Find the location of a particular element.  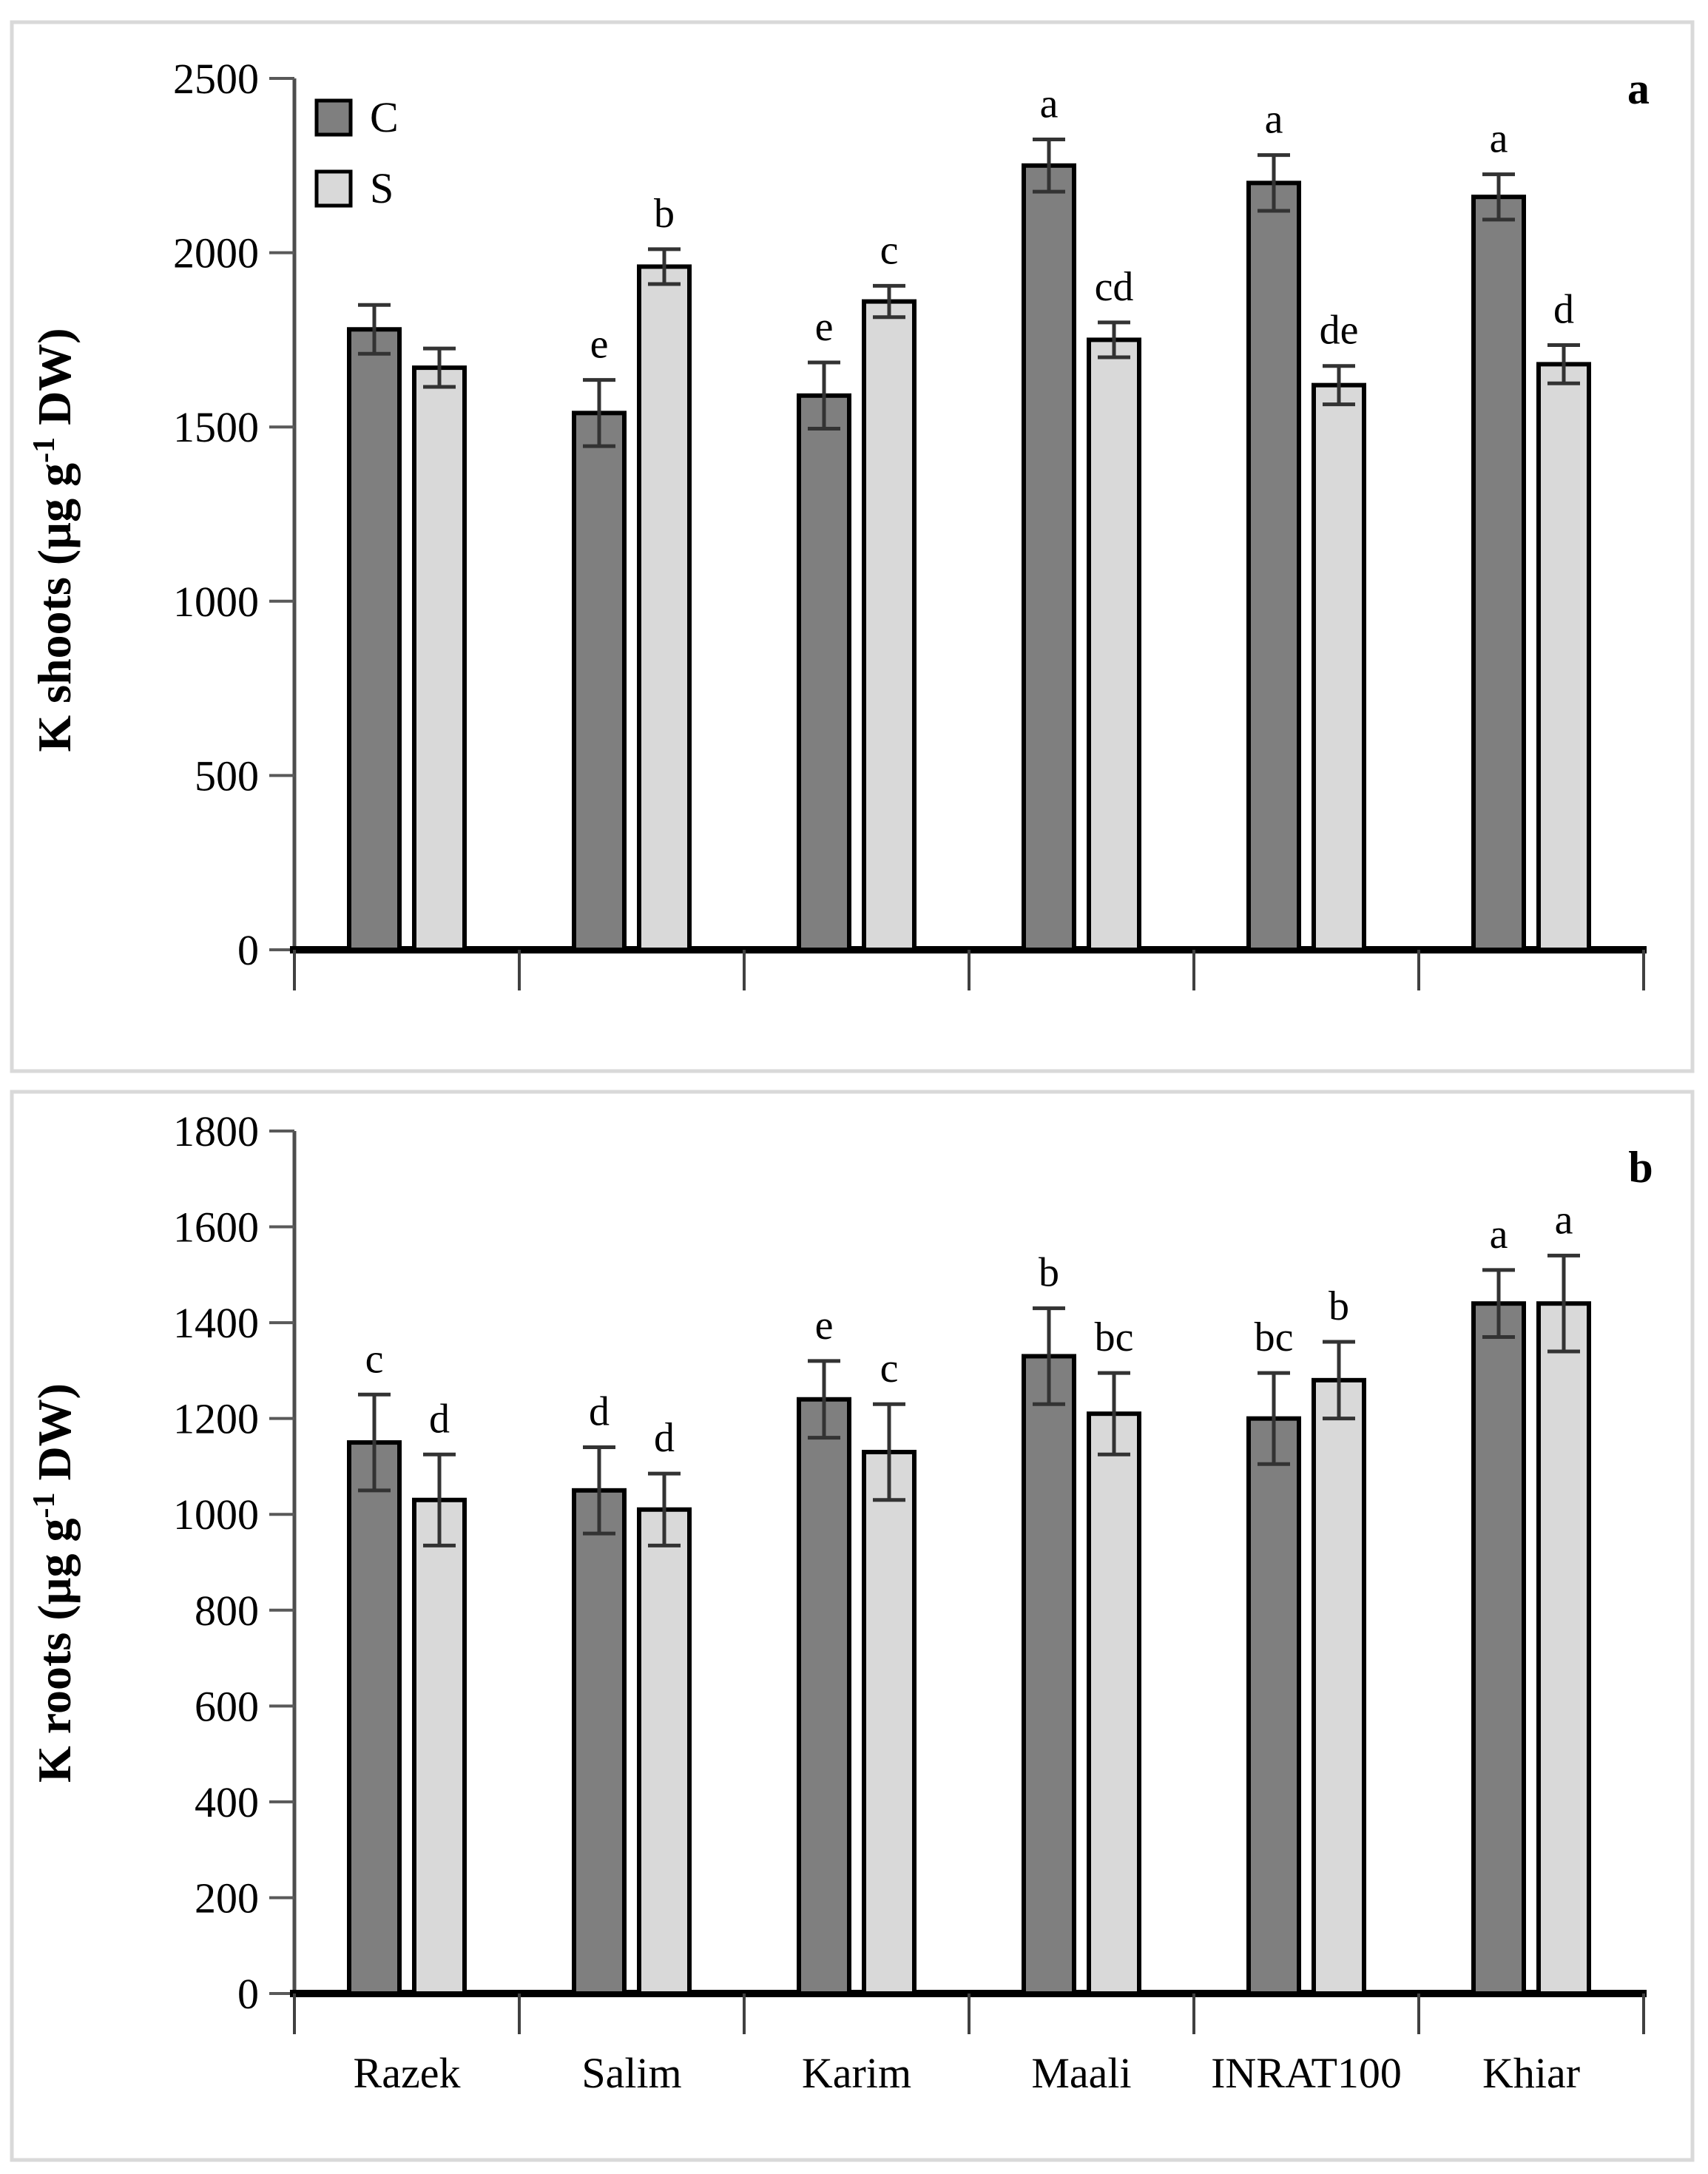

significance-letter-C-Salim: d is located at coordinates (599, 1412).